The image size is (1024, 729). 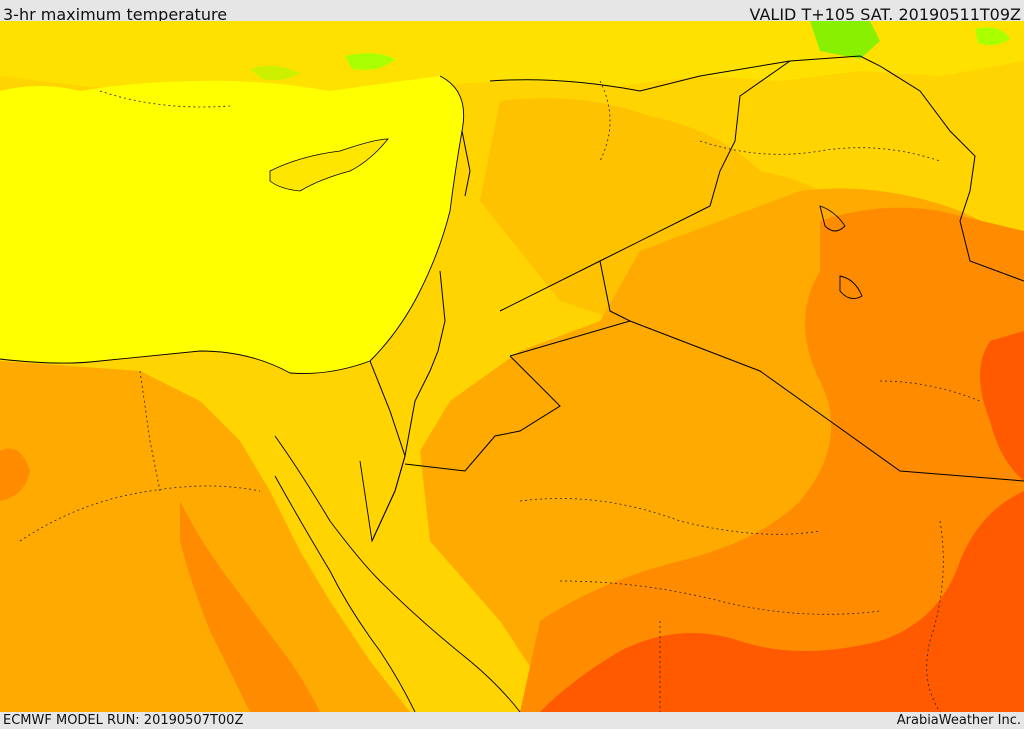 I want to click on valid-time-label: VALID T+105 SAT. 20190511T09Z, so click(x=885, y=13).